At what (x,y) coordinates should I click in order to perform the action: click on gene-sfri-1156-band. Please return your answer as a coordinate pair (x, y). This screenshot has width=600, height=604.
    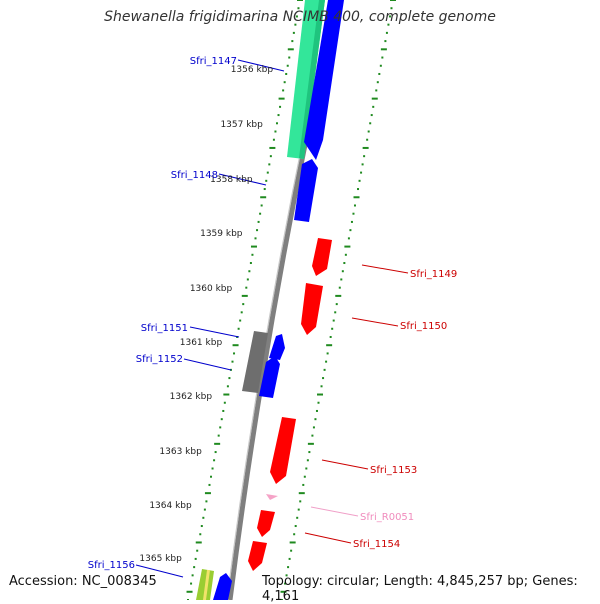
    Looking at the image, I should click on (206, 585).